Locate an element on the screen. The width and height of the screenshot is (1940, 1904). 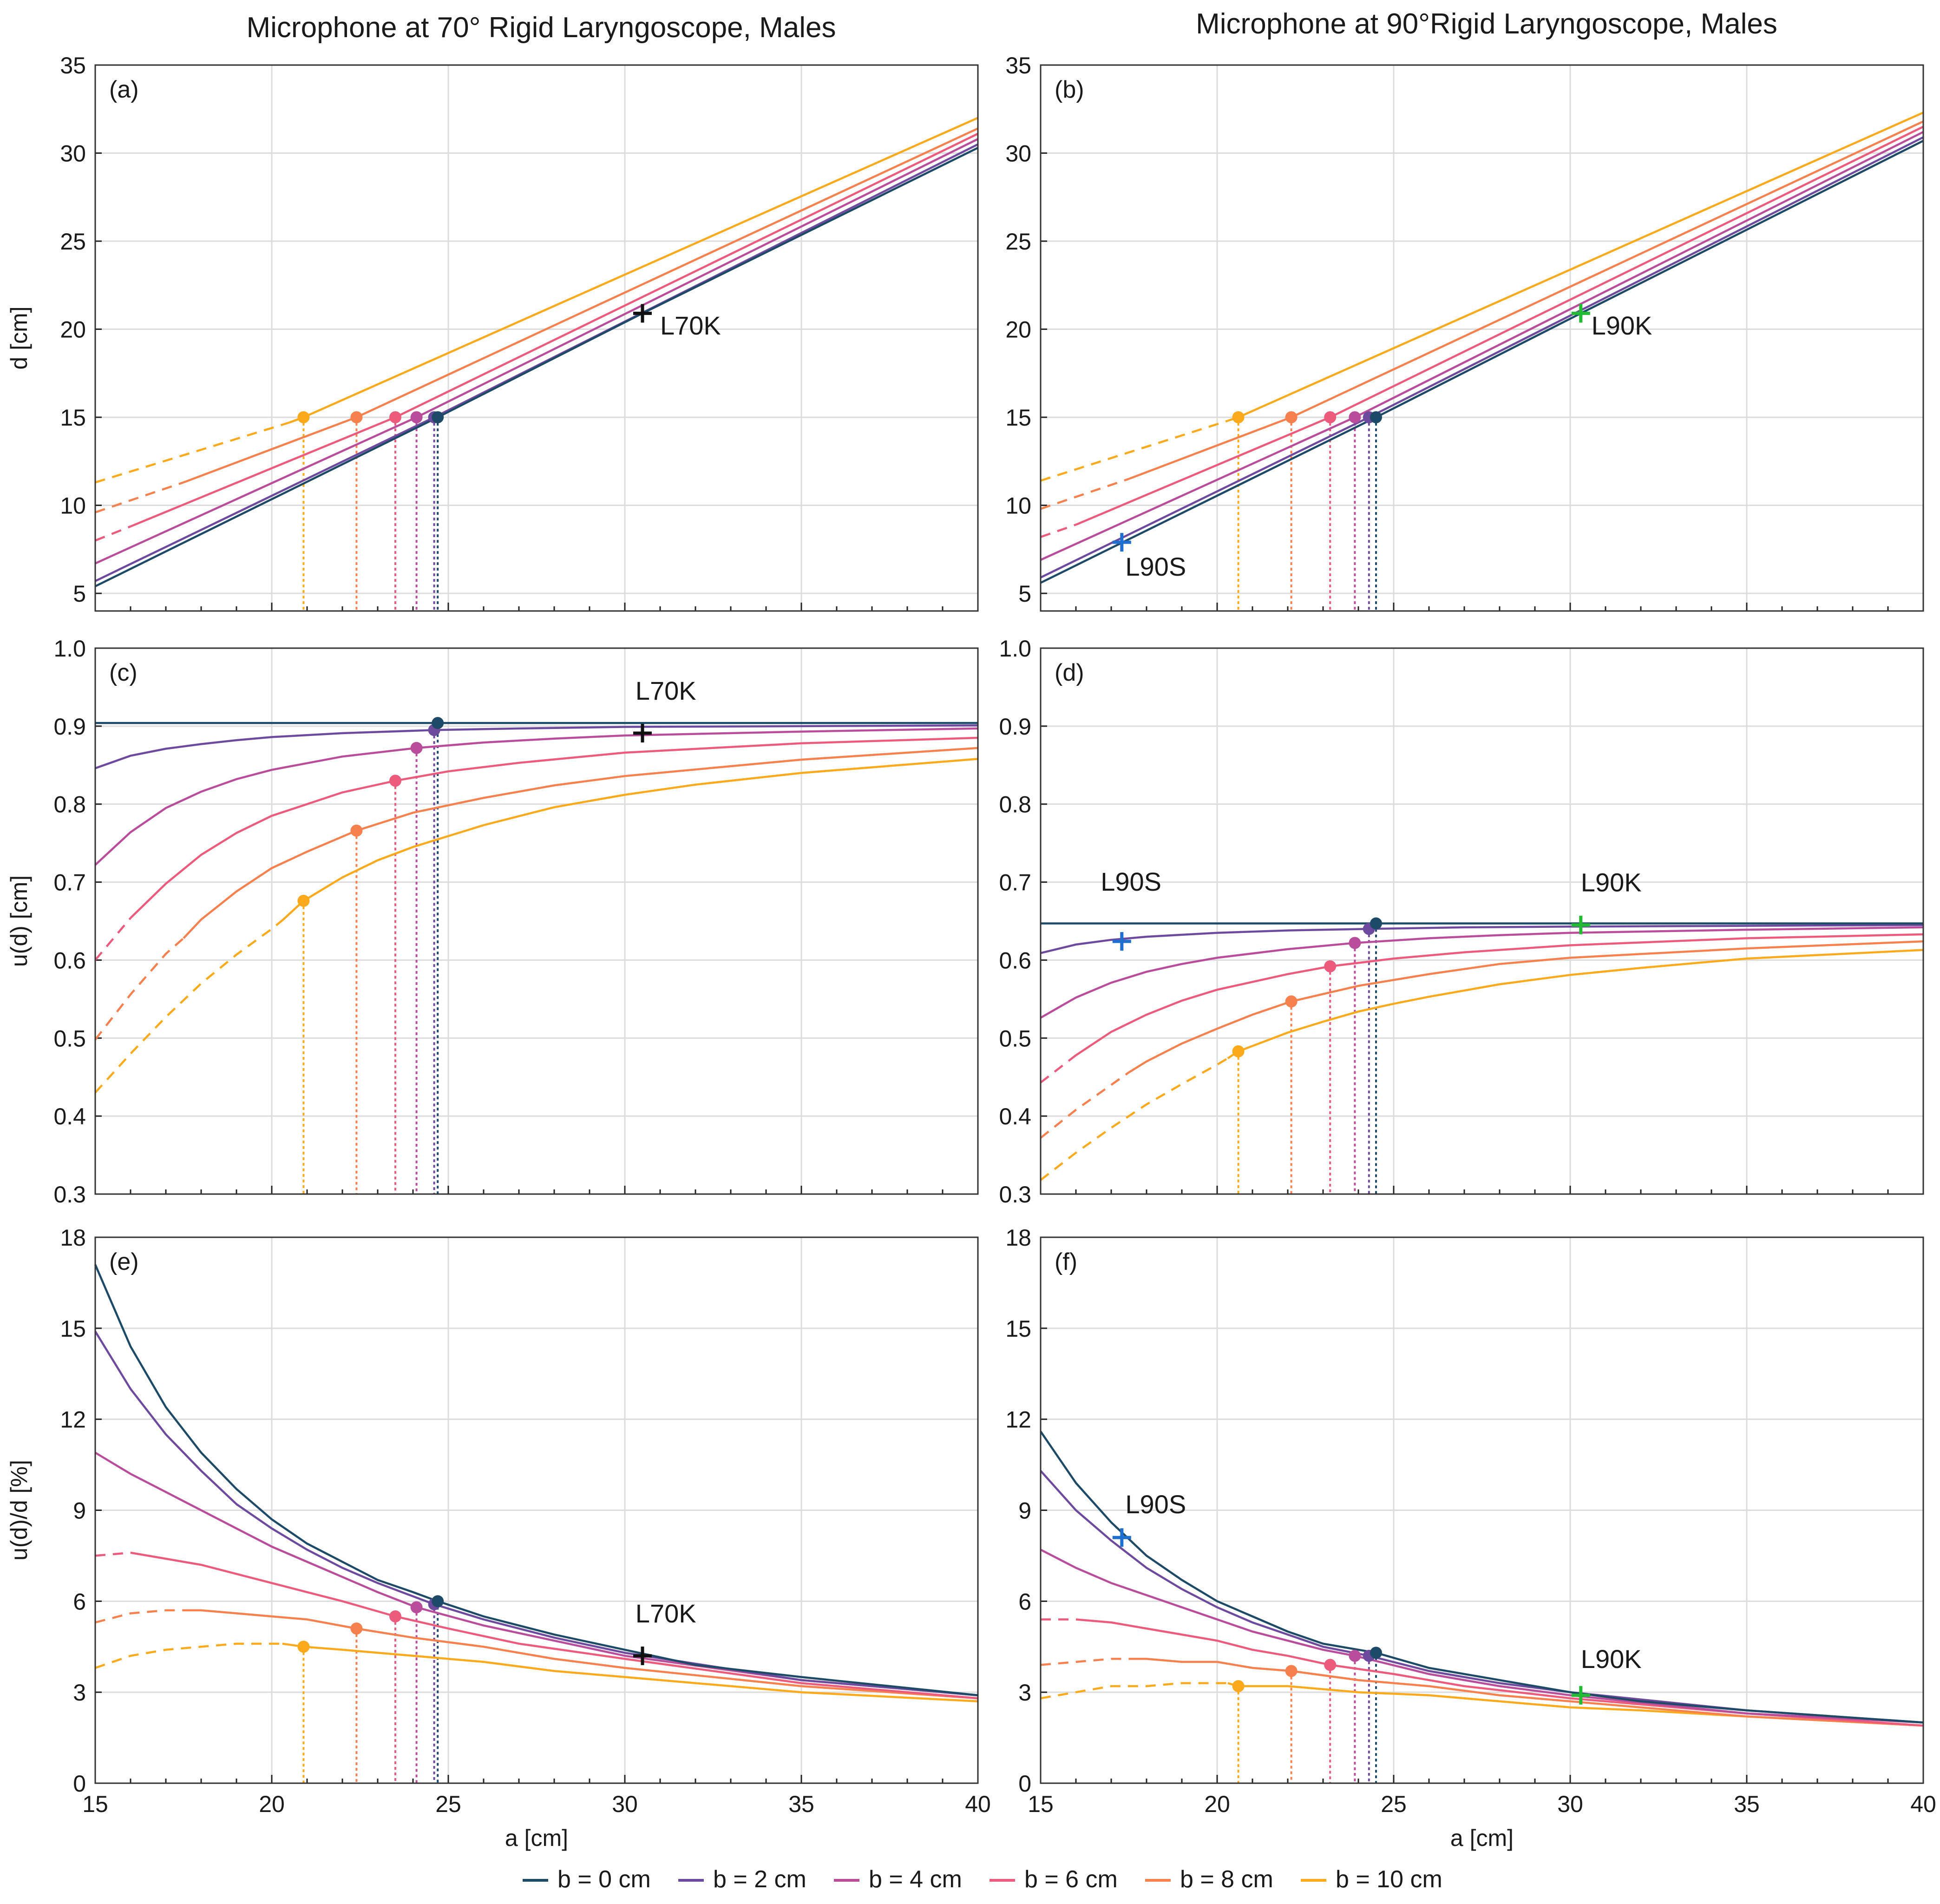
y-tick-label: 0.3 is located at coordinates (69, 1195).